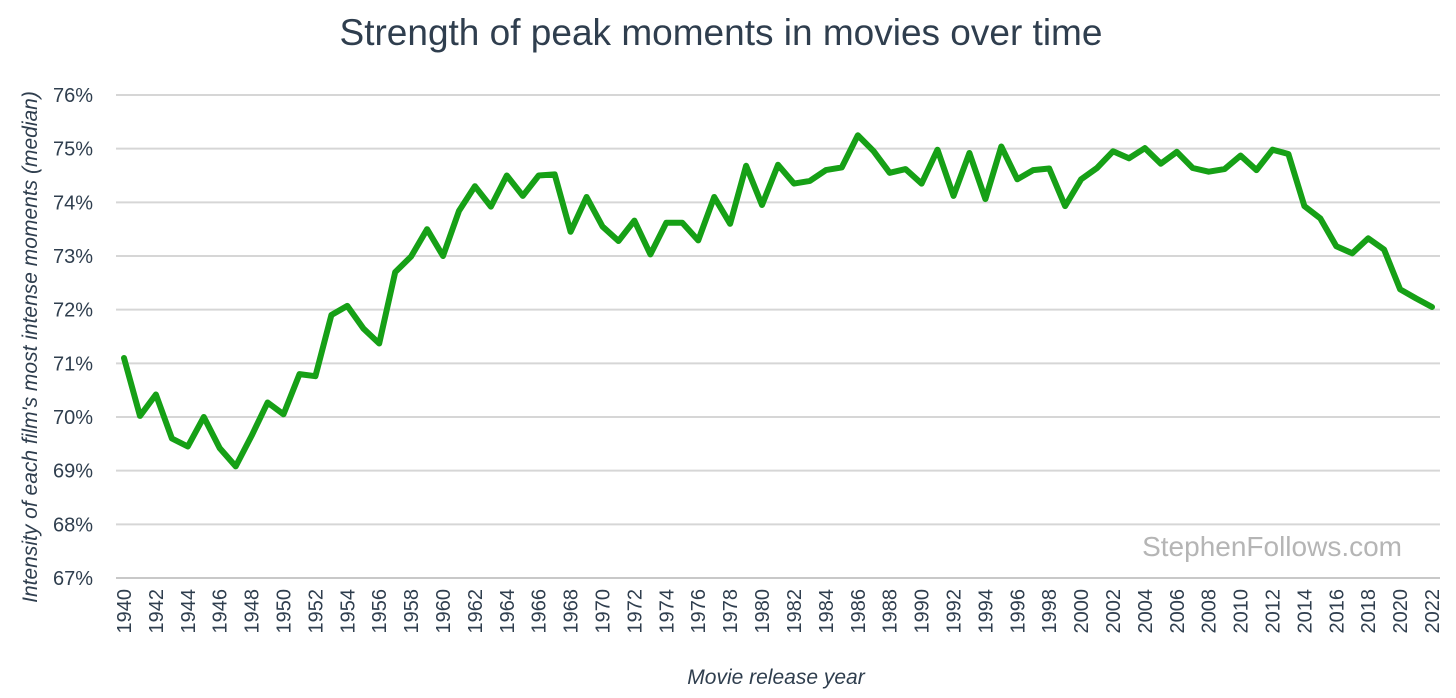  I want to click on x-tick-label: 1986, so click(859, 611).